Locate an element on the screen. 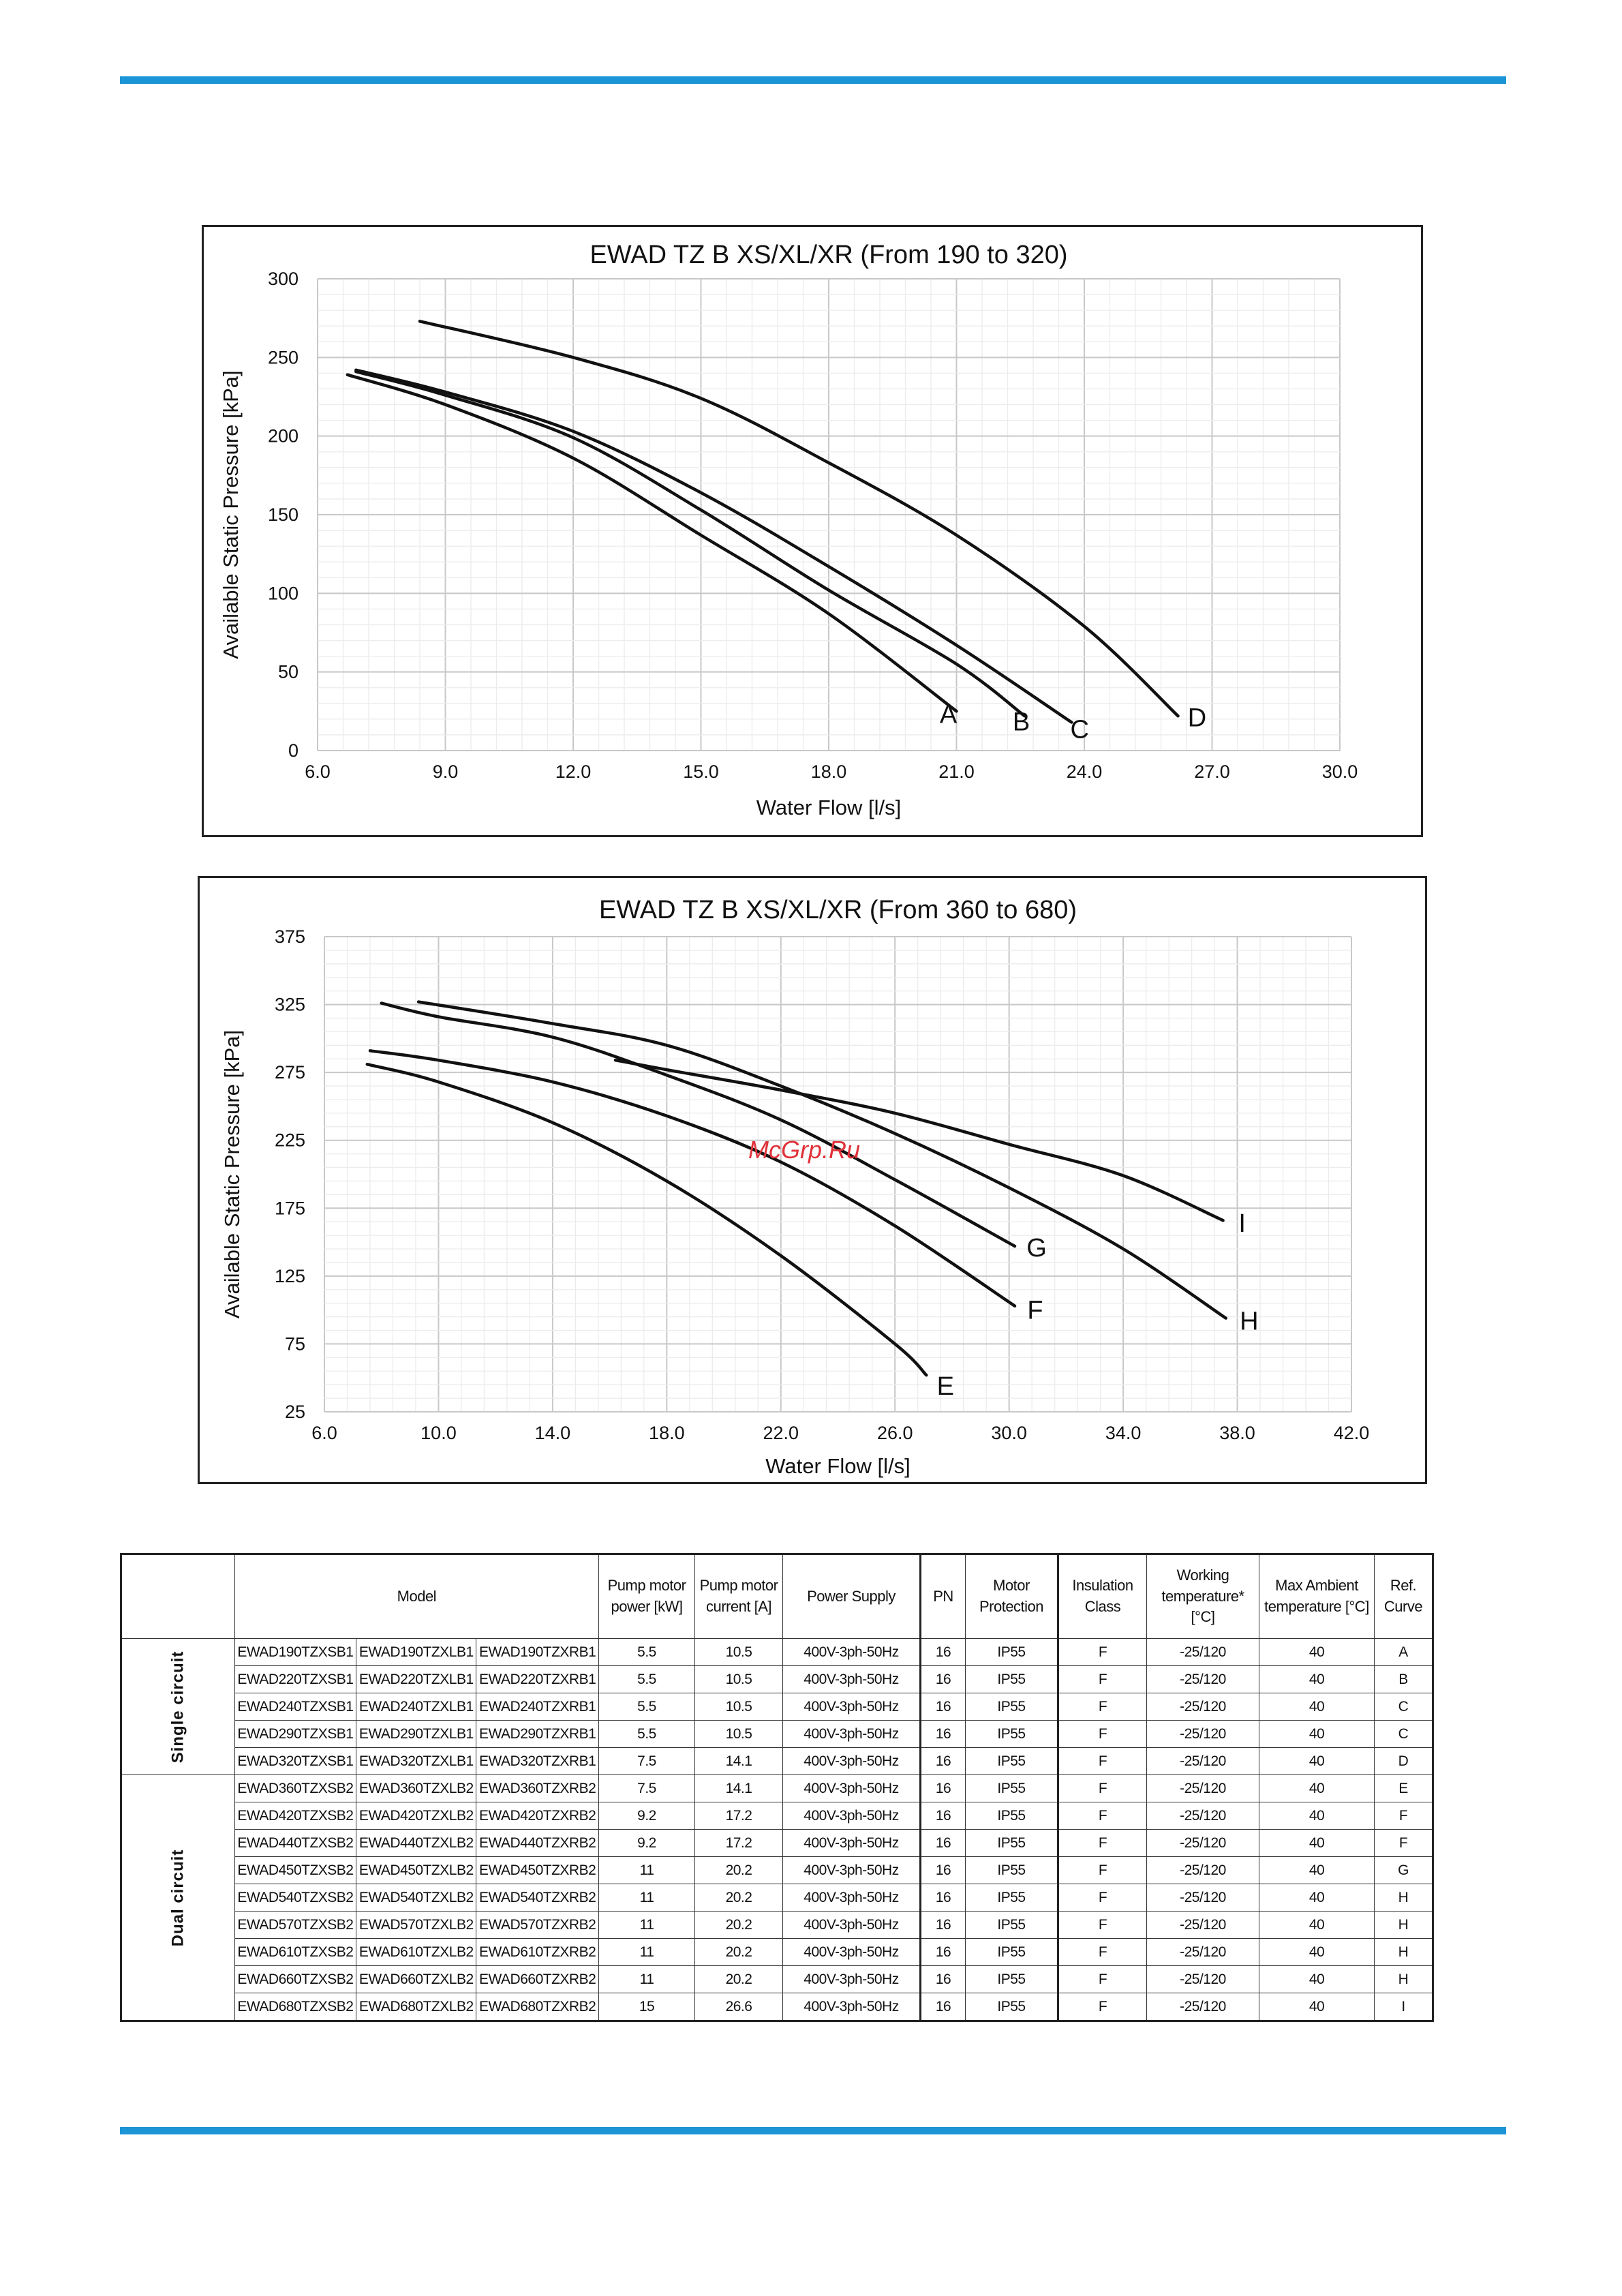  cell-xl: EWAD190TZXLB1 is located at coordinates (416, 1652).